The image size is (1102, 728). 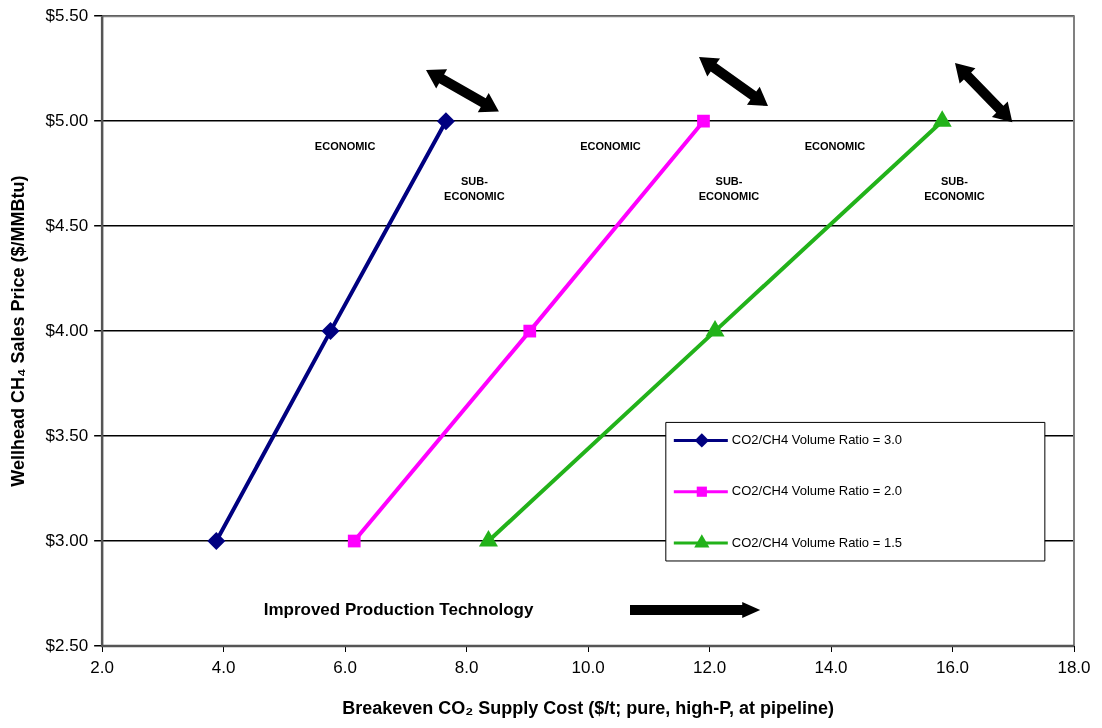 I want to click on legend-label: CO2/CH4 Volume Ratio = 1.5, so click(x=816, y=542).